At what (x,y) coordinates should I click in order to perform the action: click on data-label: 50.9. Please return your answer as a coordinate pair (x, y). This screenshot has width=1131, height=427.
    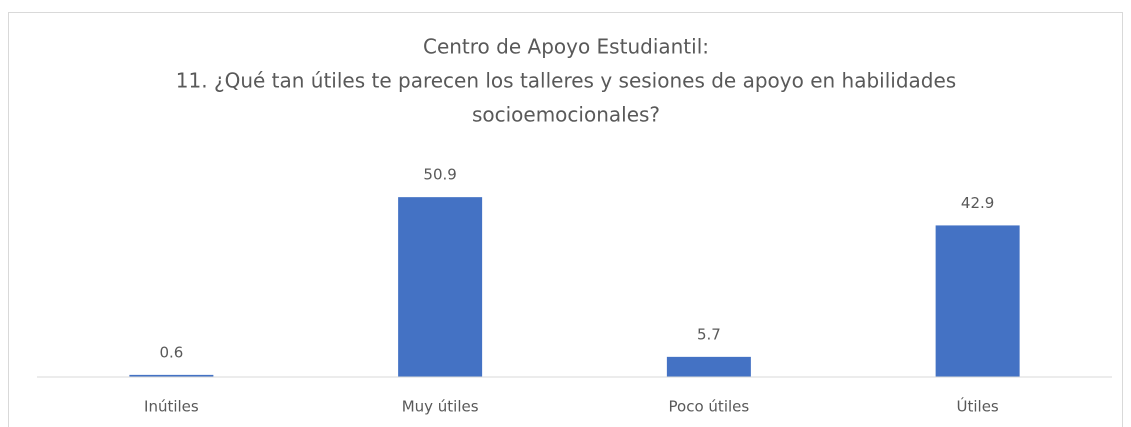
    Looking at the image, I should click on (439, 175).